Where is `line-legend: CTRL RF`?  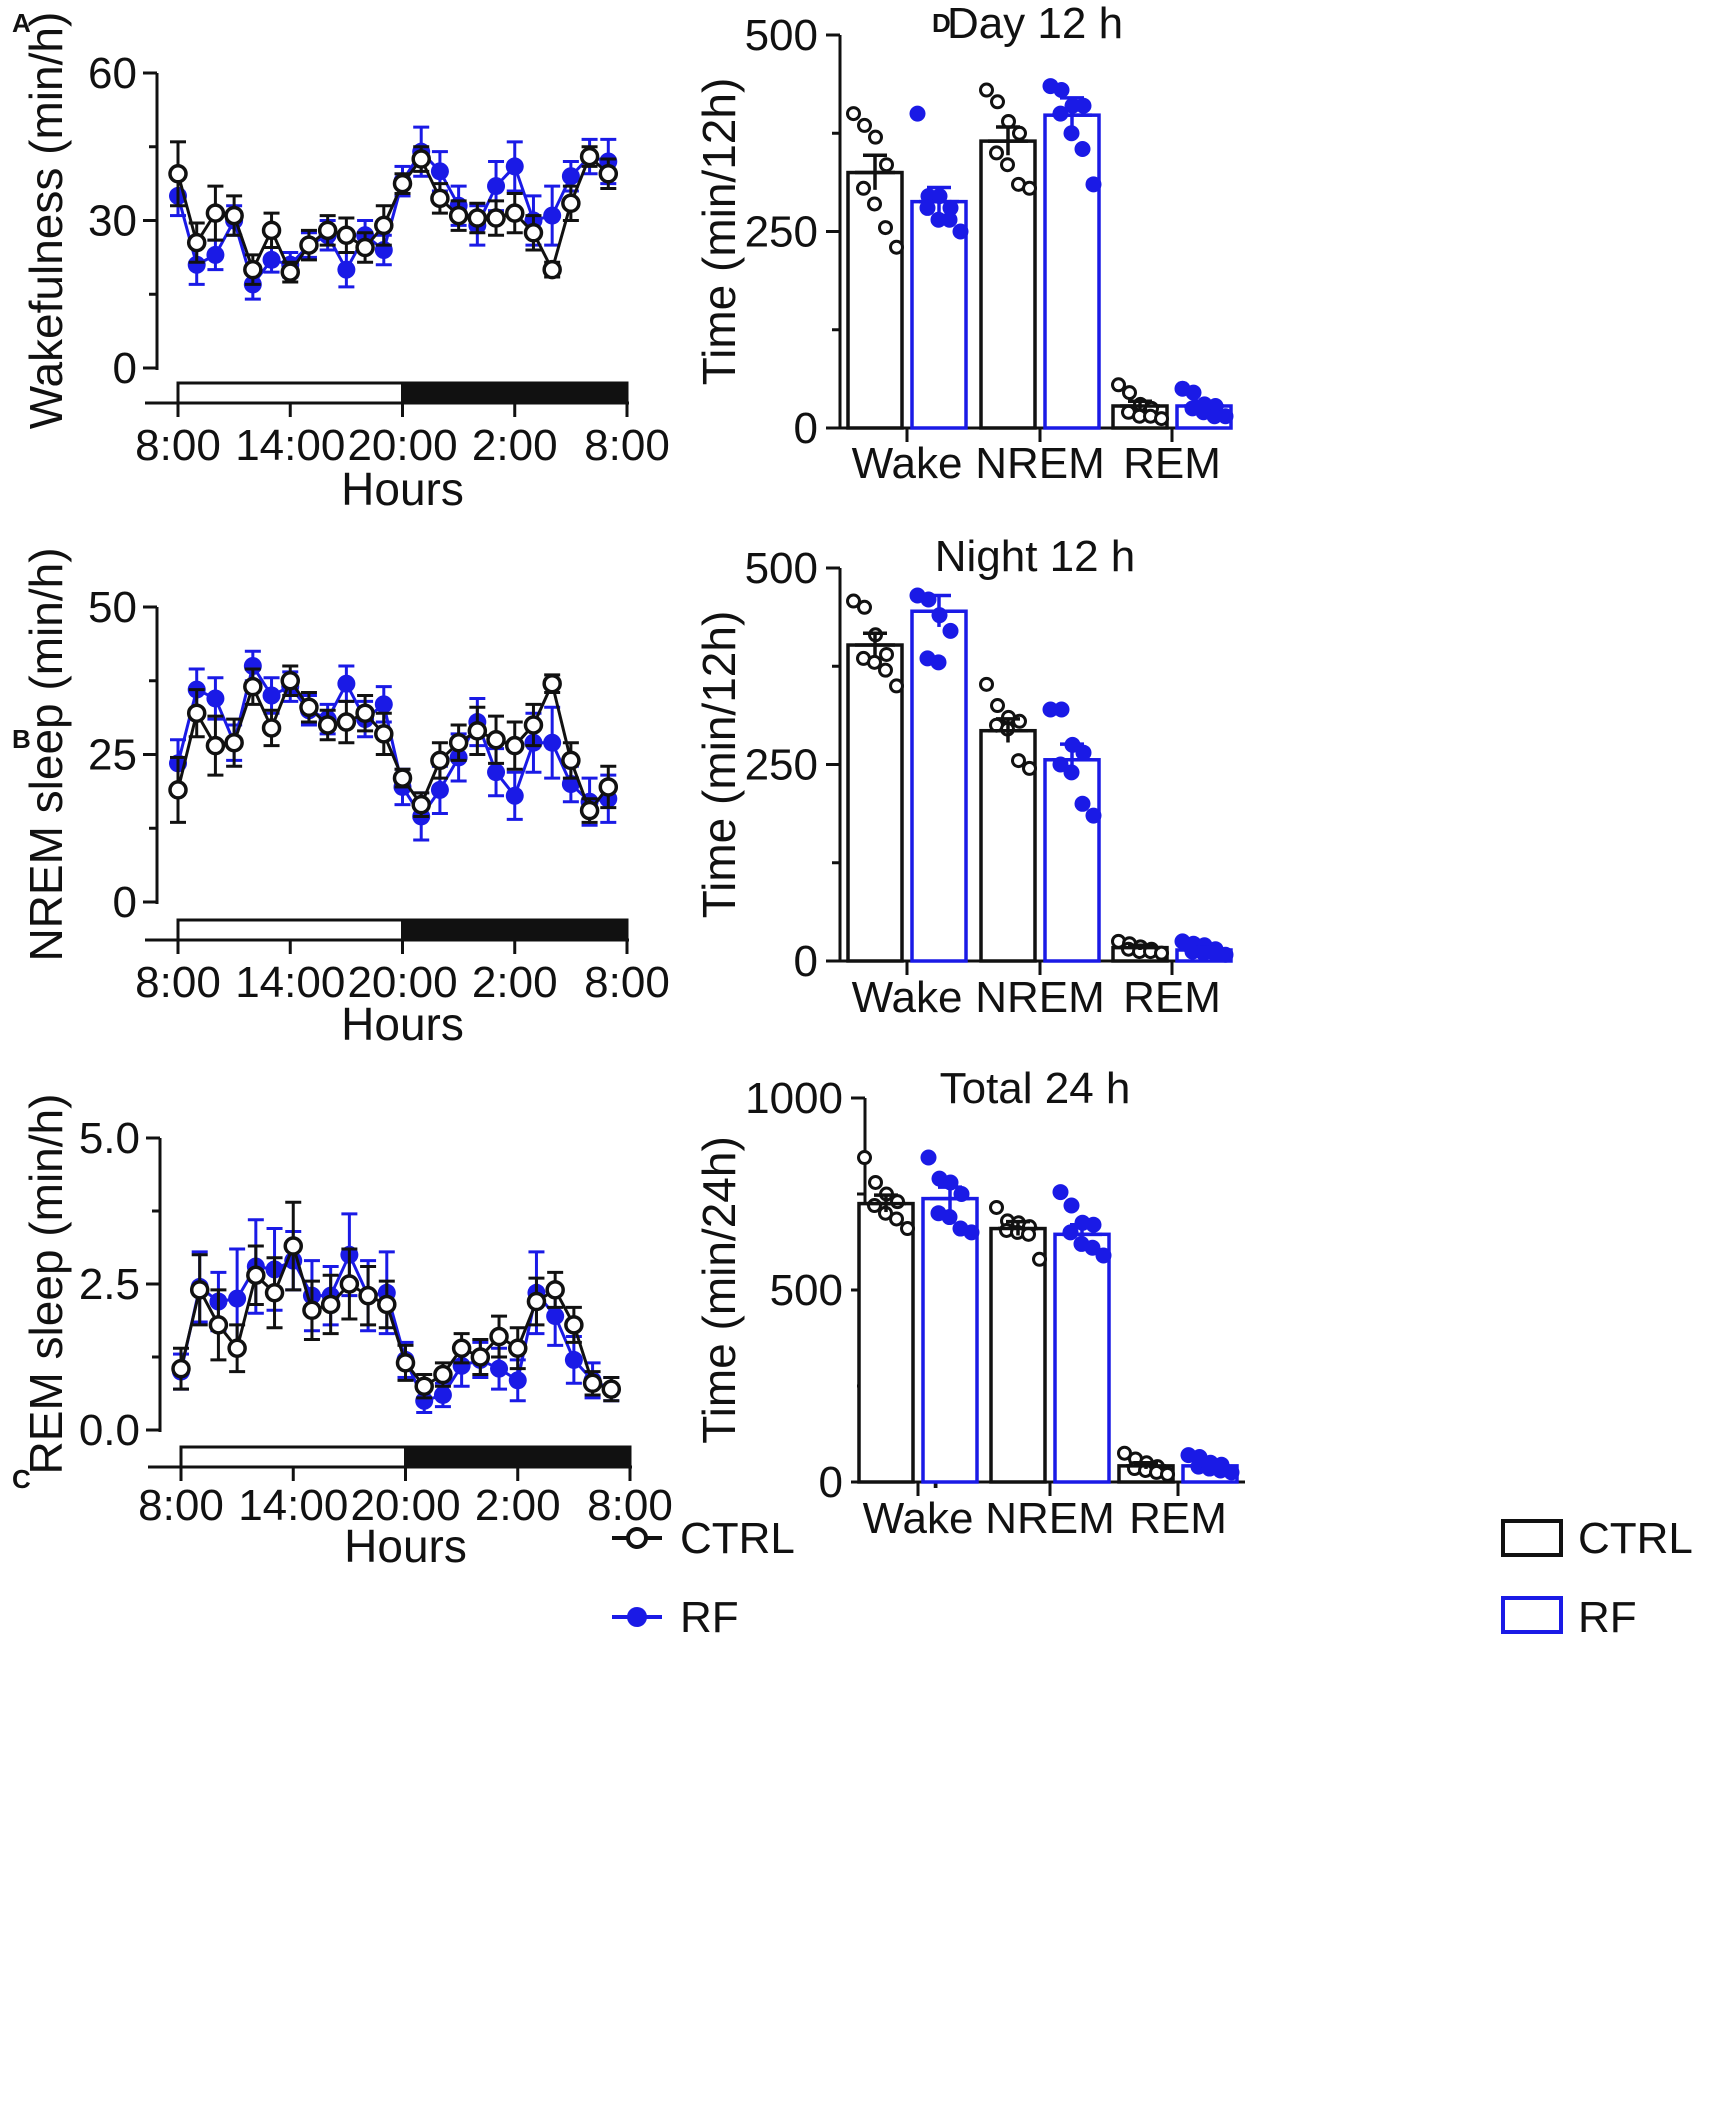 line-legend: CTRL RF is located at coordinates (703, 1578).